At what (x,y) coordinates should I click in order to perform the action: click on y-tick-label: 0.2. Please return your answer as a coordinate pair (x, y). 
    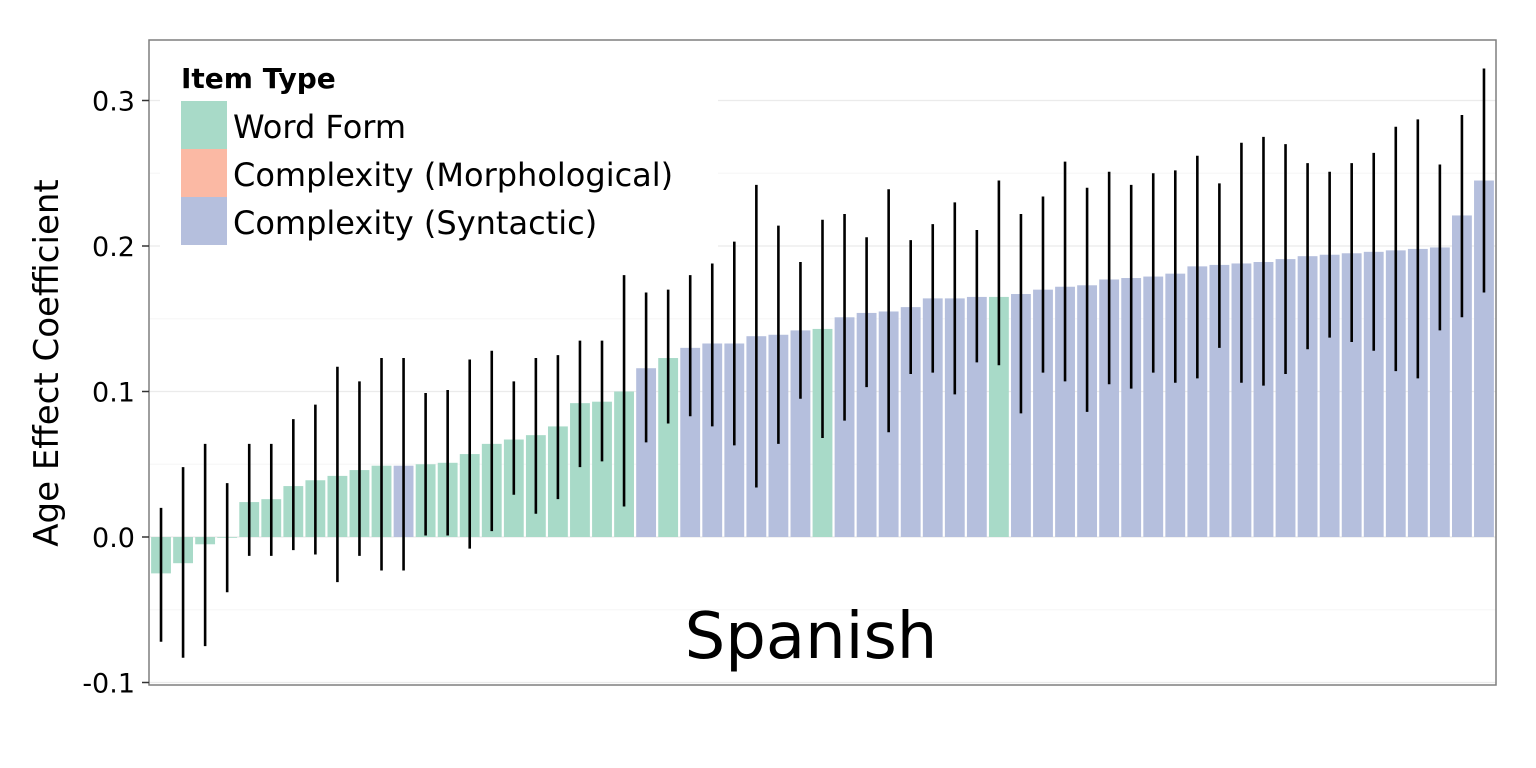
    Looking at the image, I should click on (113, 247).